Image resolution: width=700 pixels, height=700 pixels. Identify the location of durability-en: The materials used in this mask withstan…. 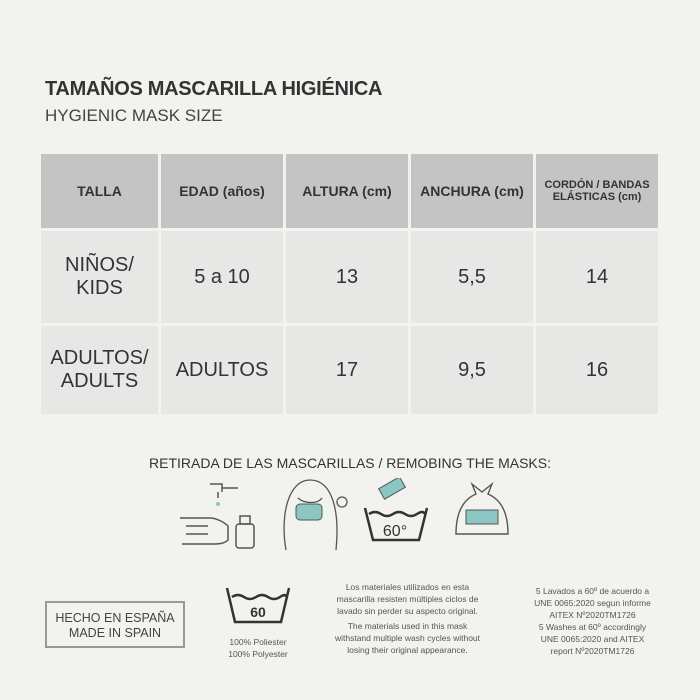
(407, 638).